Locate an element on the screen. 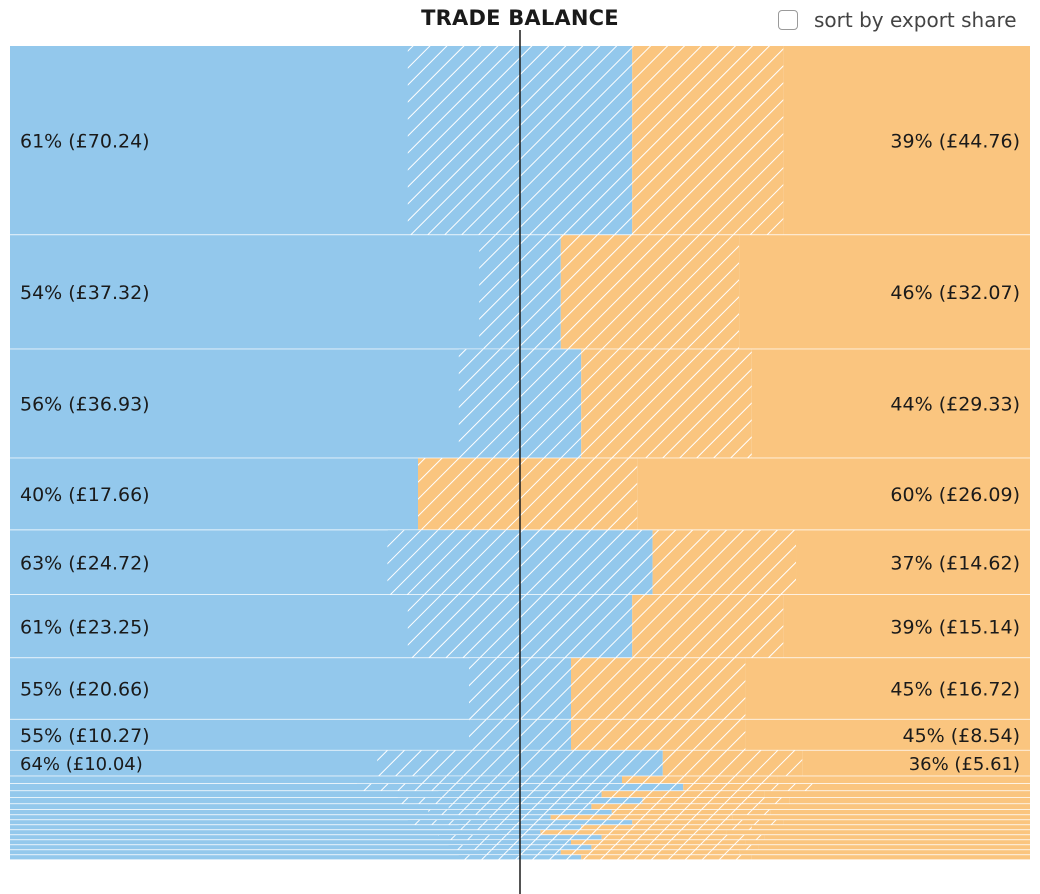  right-share-label: 44% (£29.33) is located at coordinates (955, 405).